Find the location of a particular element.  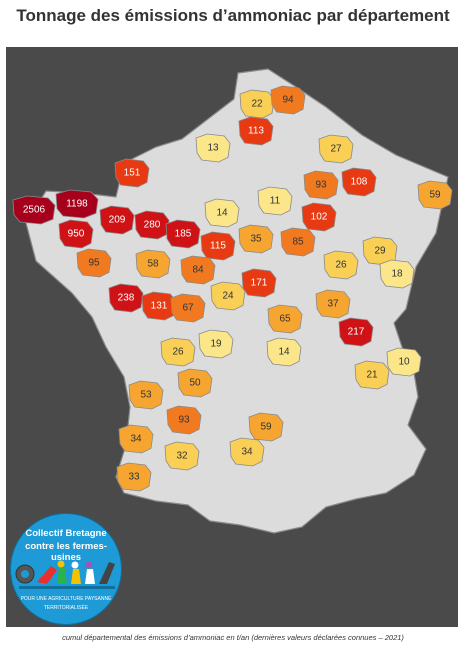

department-value-label: 102 is located at coordinates (319, 217).